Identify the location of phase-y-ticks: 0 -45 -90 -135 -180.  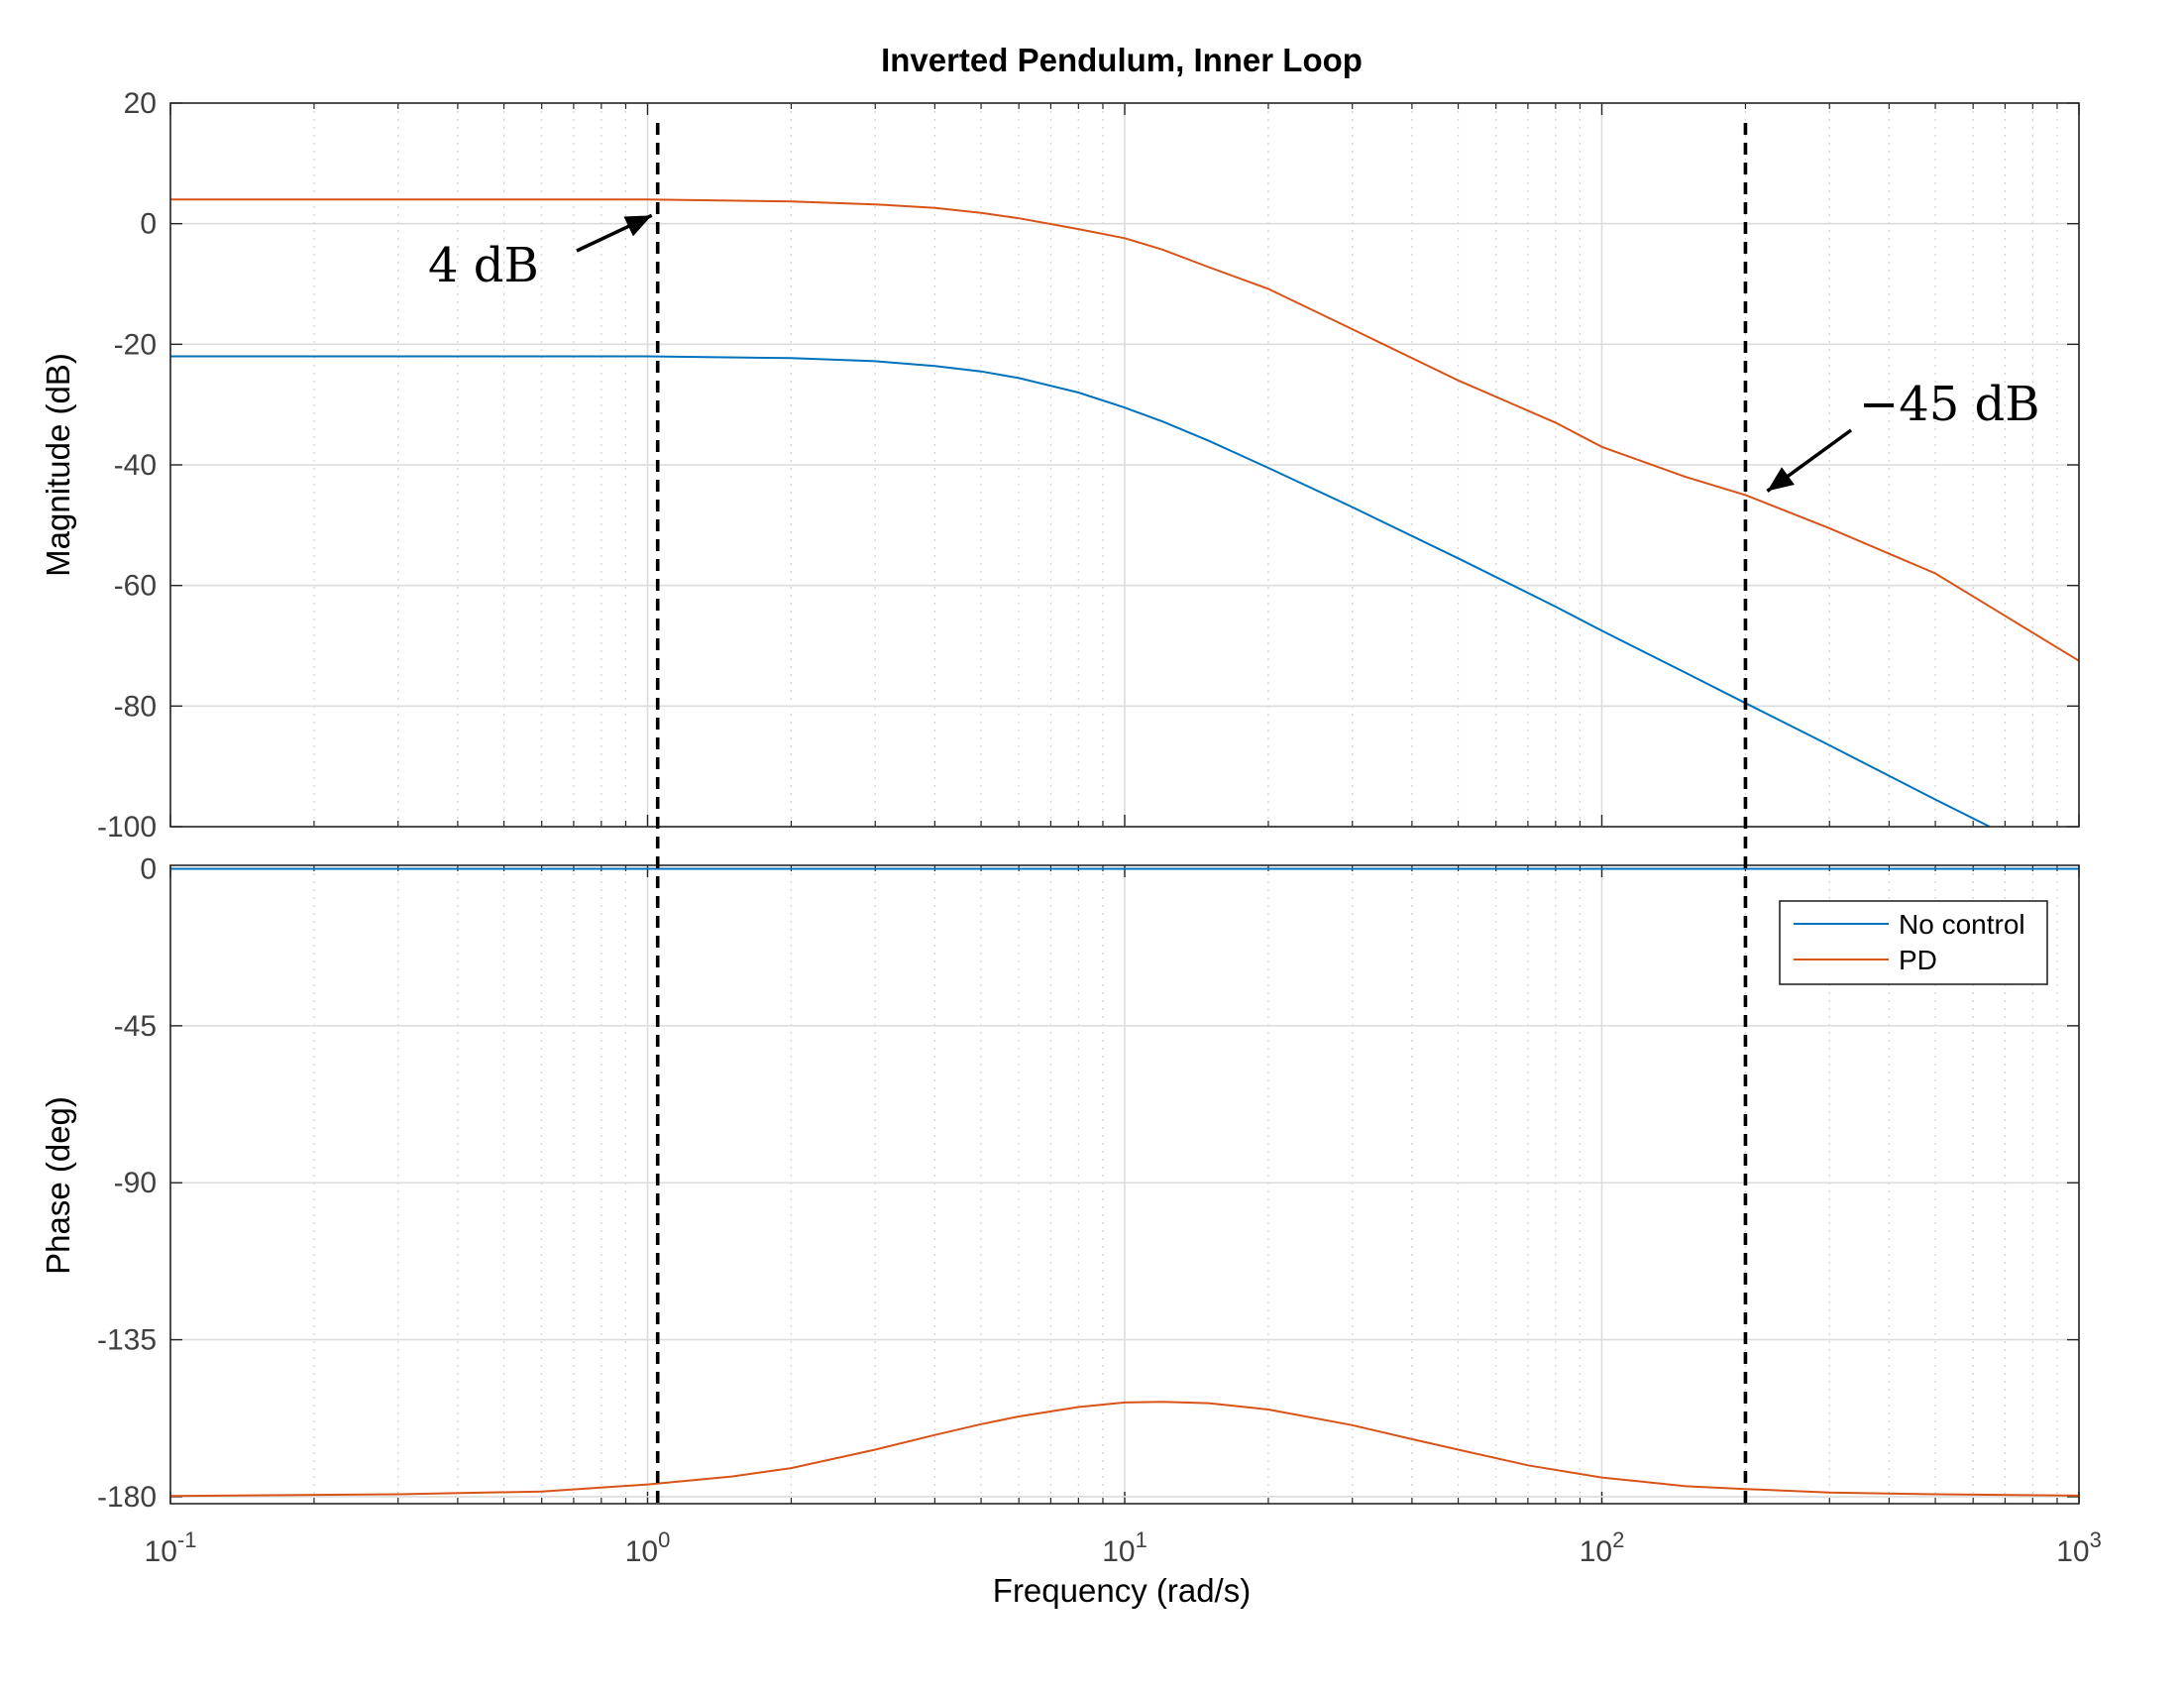
(127, 1183).